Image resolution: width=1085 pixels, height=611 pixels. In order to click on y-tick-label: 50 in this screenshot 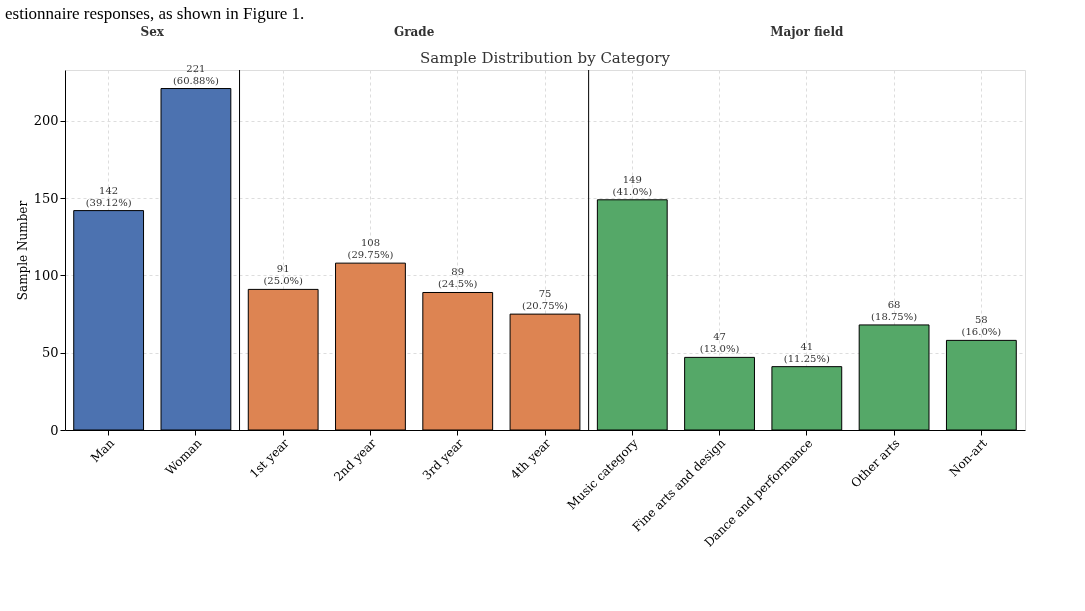, I will do `click(50, 353)`.